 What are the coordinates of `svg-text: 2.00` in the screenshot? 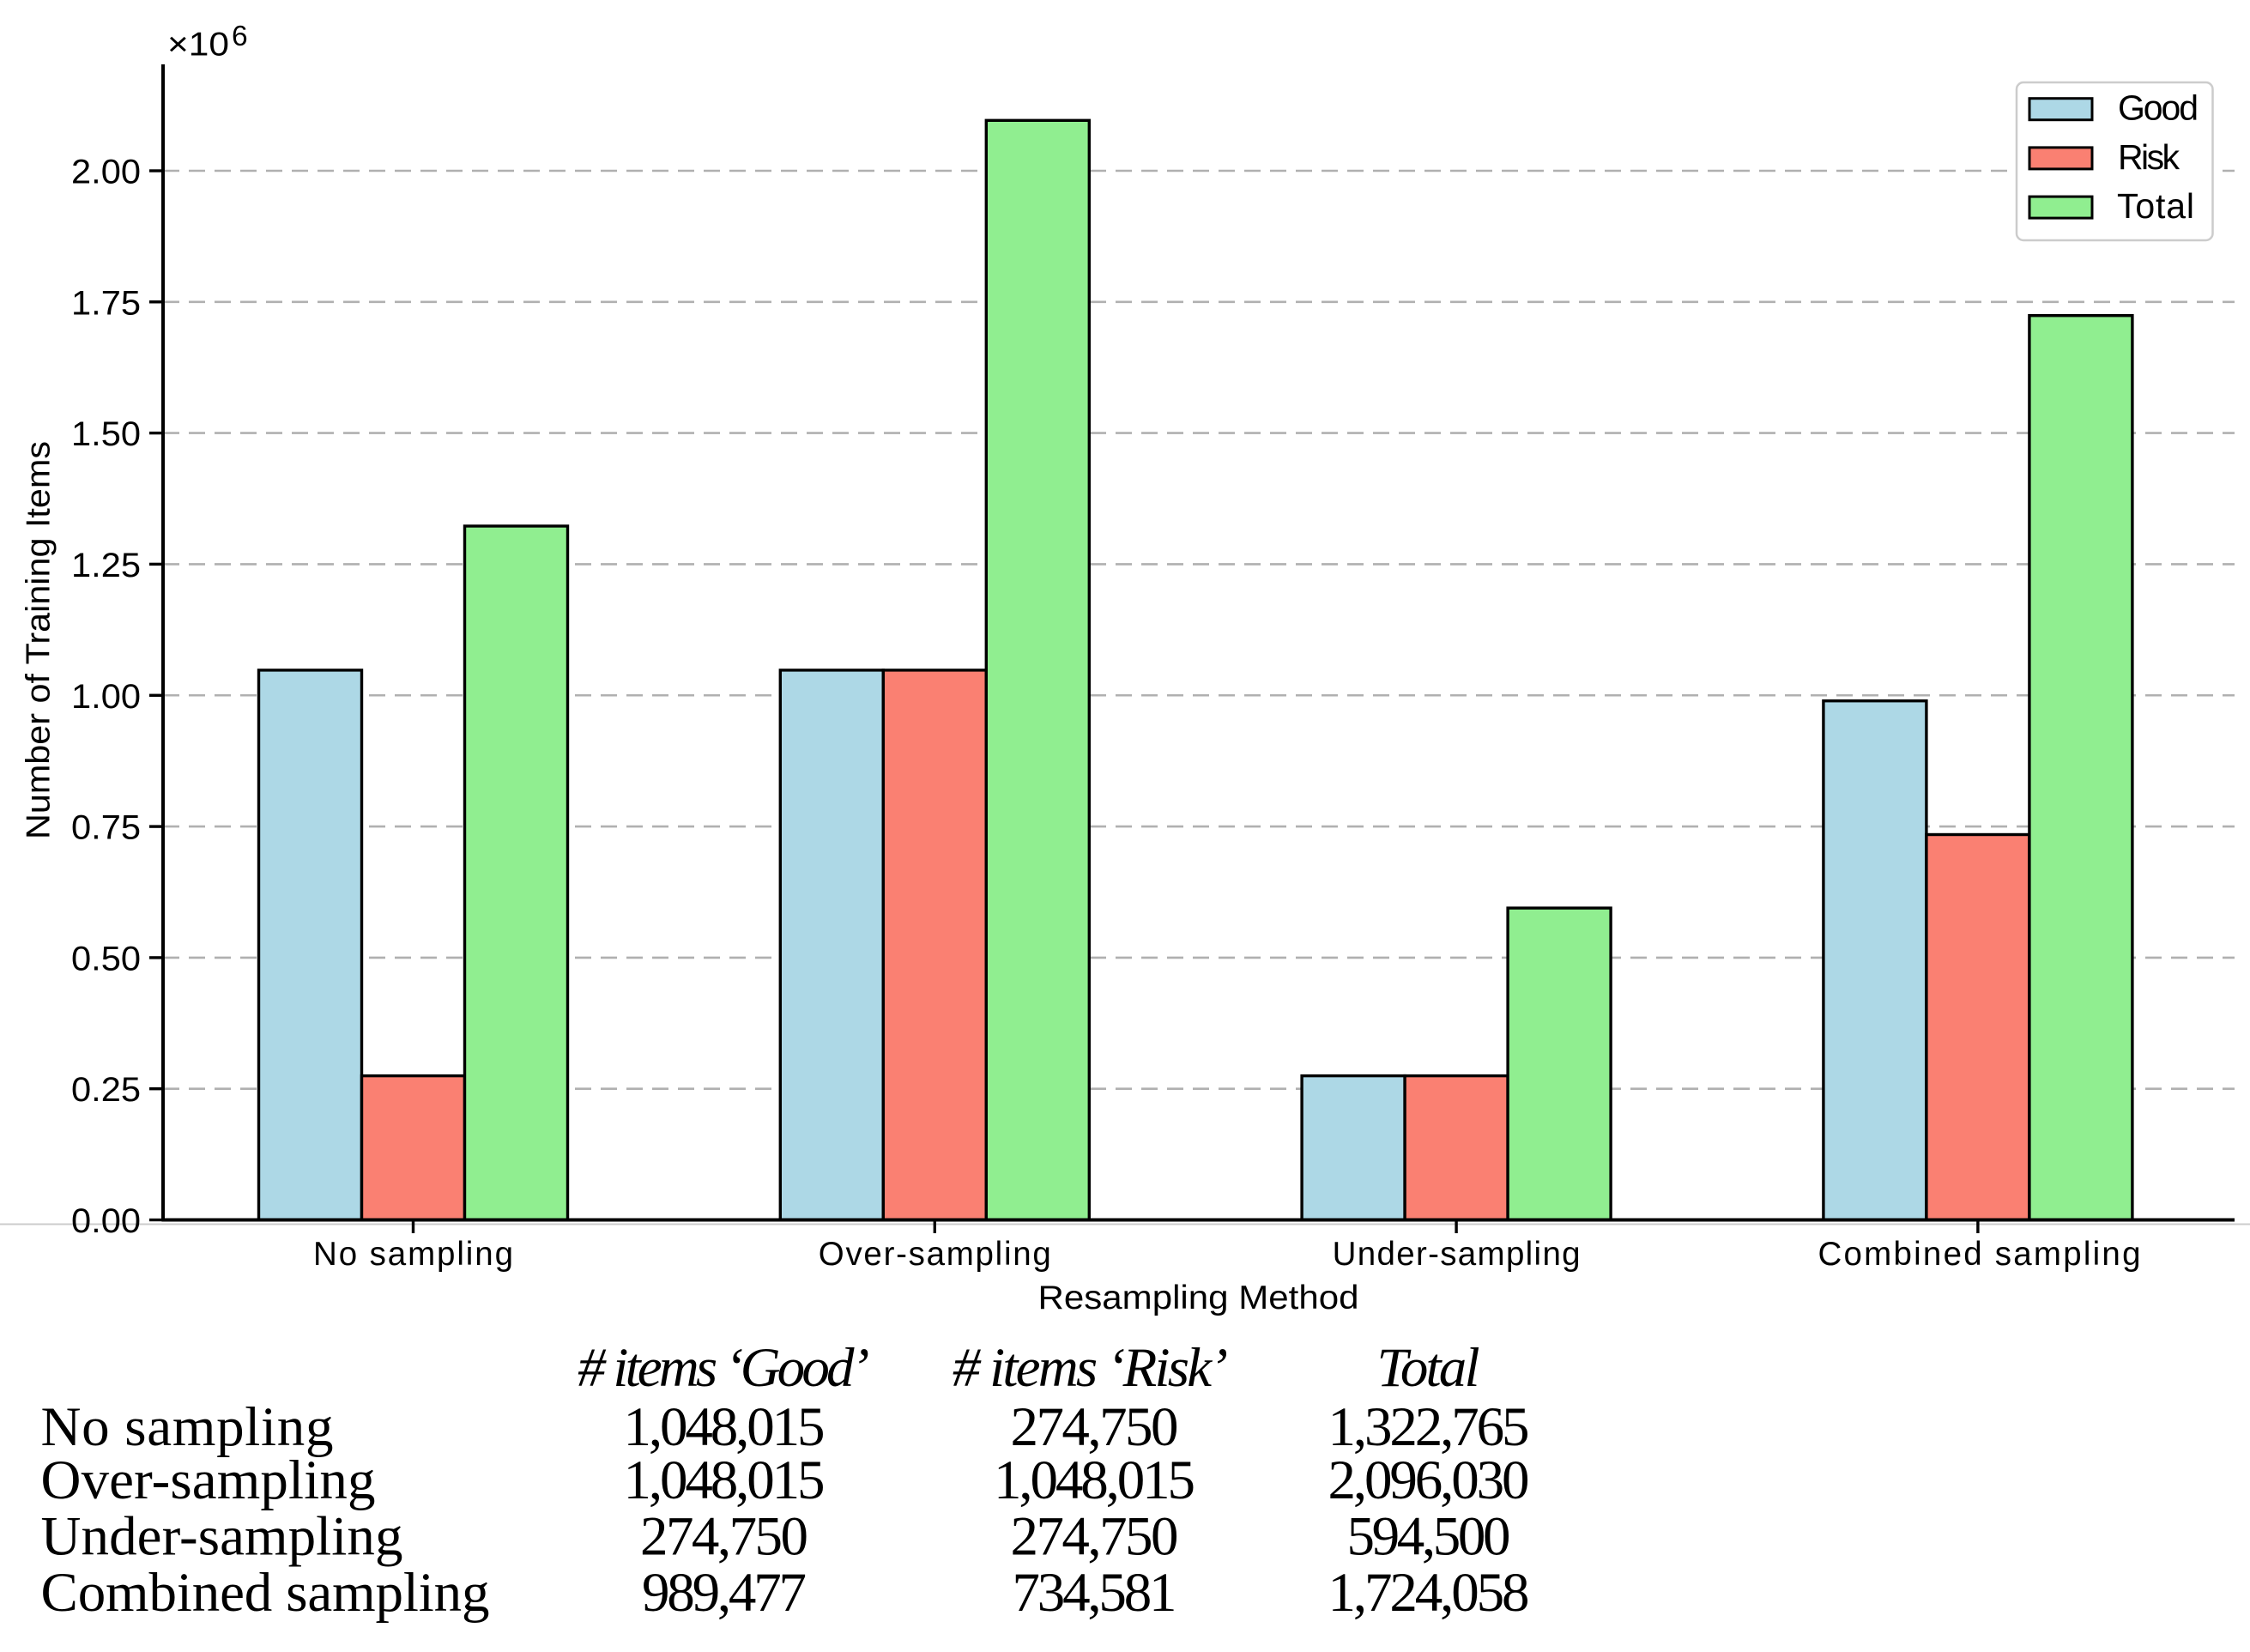 It's located at (106, 172).